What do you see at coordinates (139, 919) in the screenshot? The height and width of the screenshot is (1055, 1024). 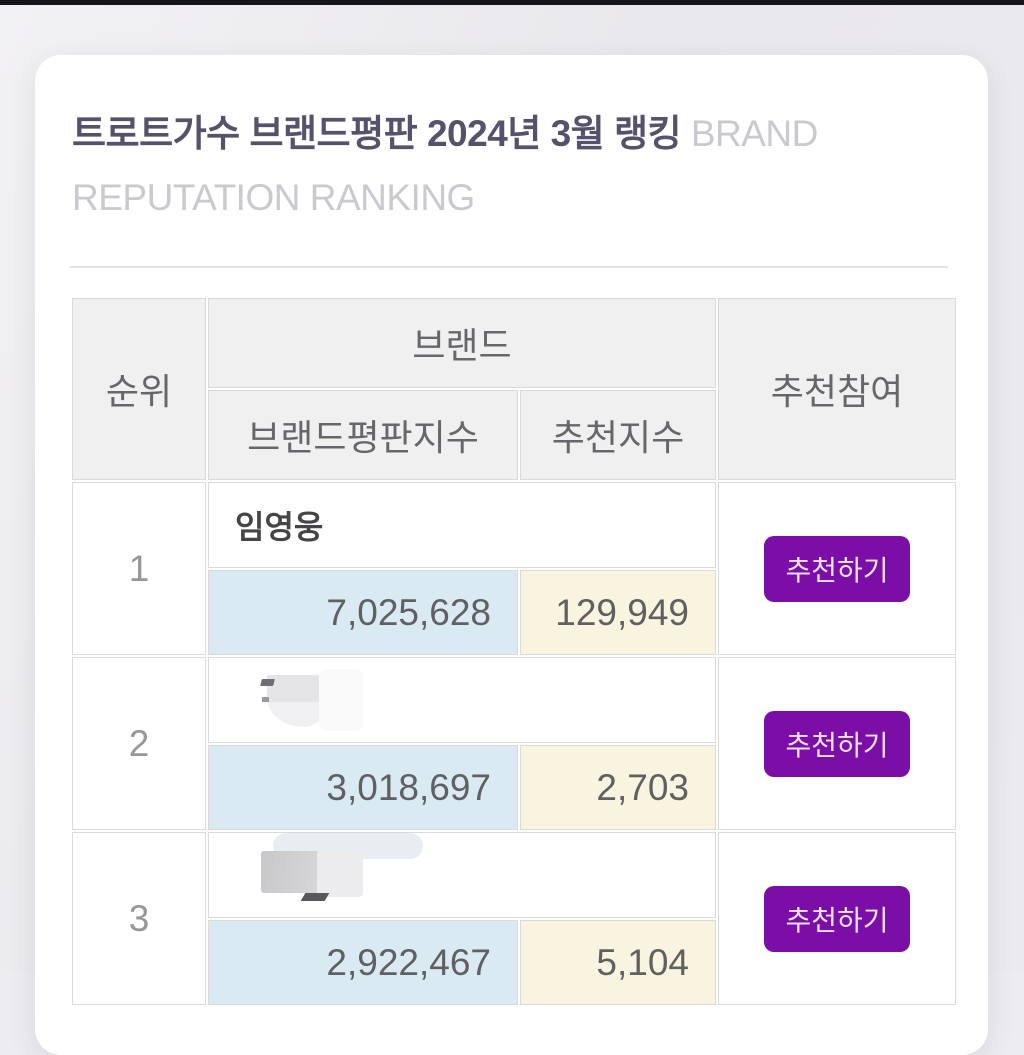 I see `rank-value-3: 3` at bounding box center [139, 919].